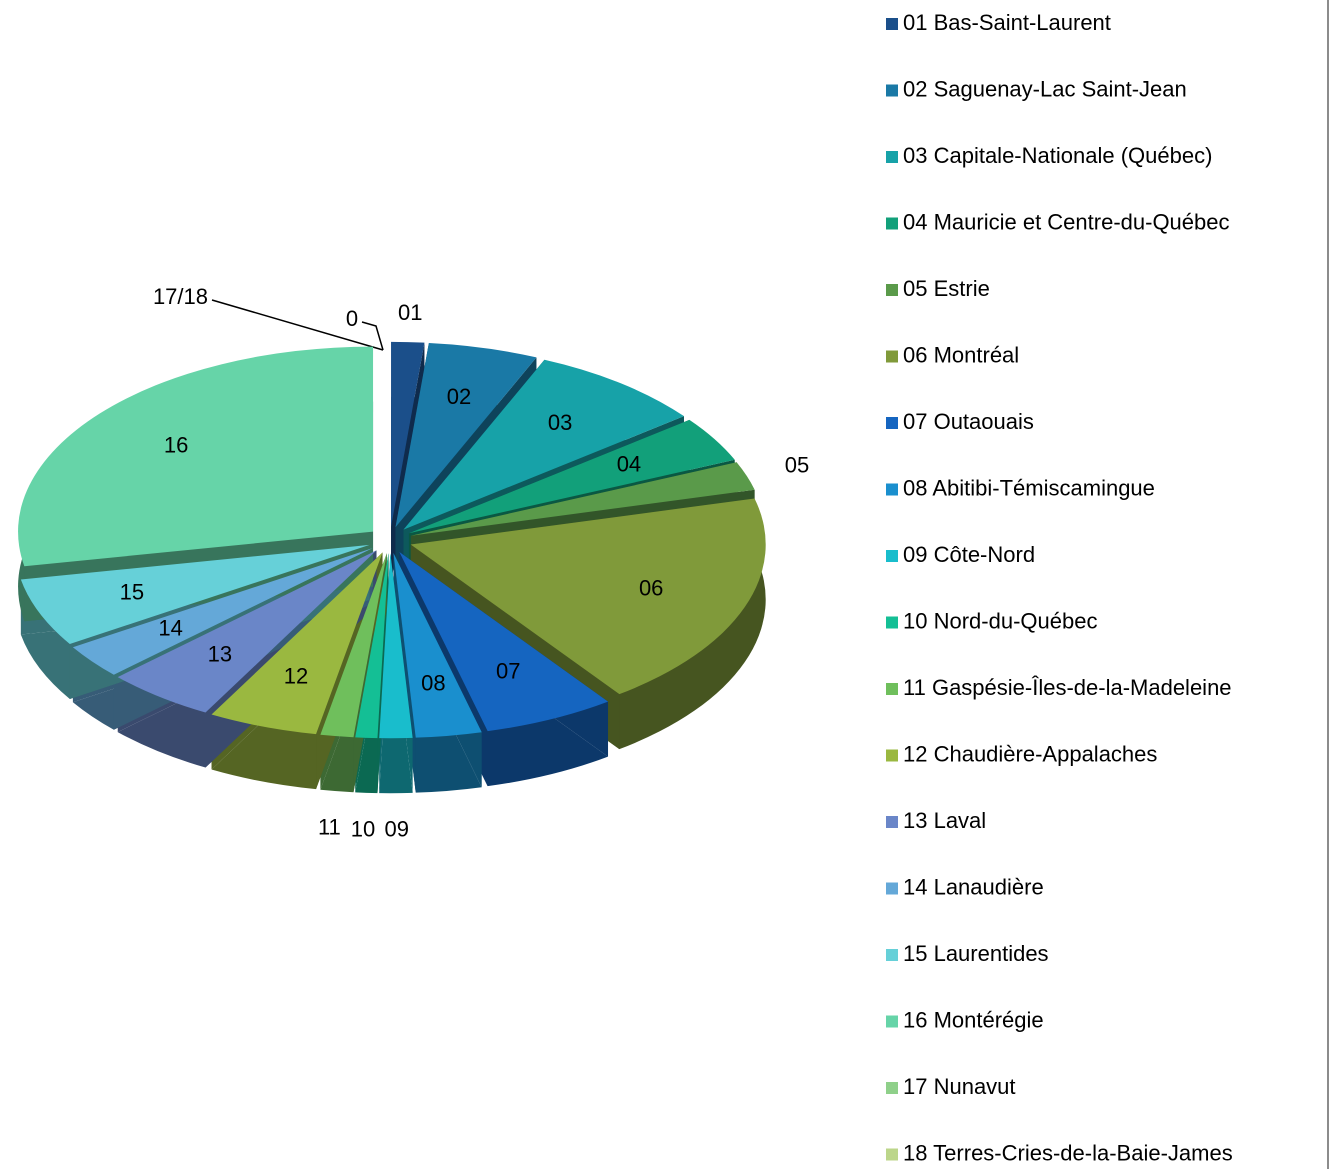 The width and height of the screenshot is (1331, 1174). What do you see at coordinates (180, 296) in the screenshot?
I see `annotation: 17/18` at bounding box center [180, 296].